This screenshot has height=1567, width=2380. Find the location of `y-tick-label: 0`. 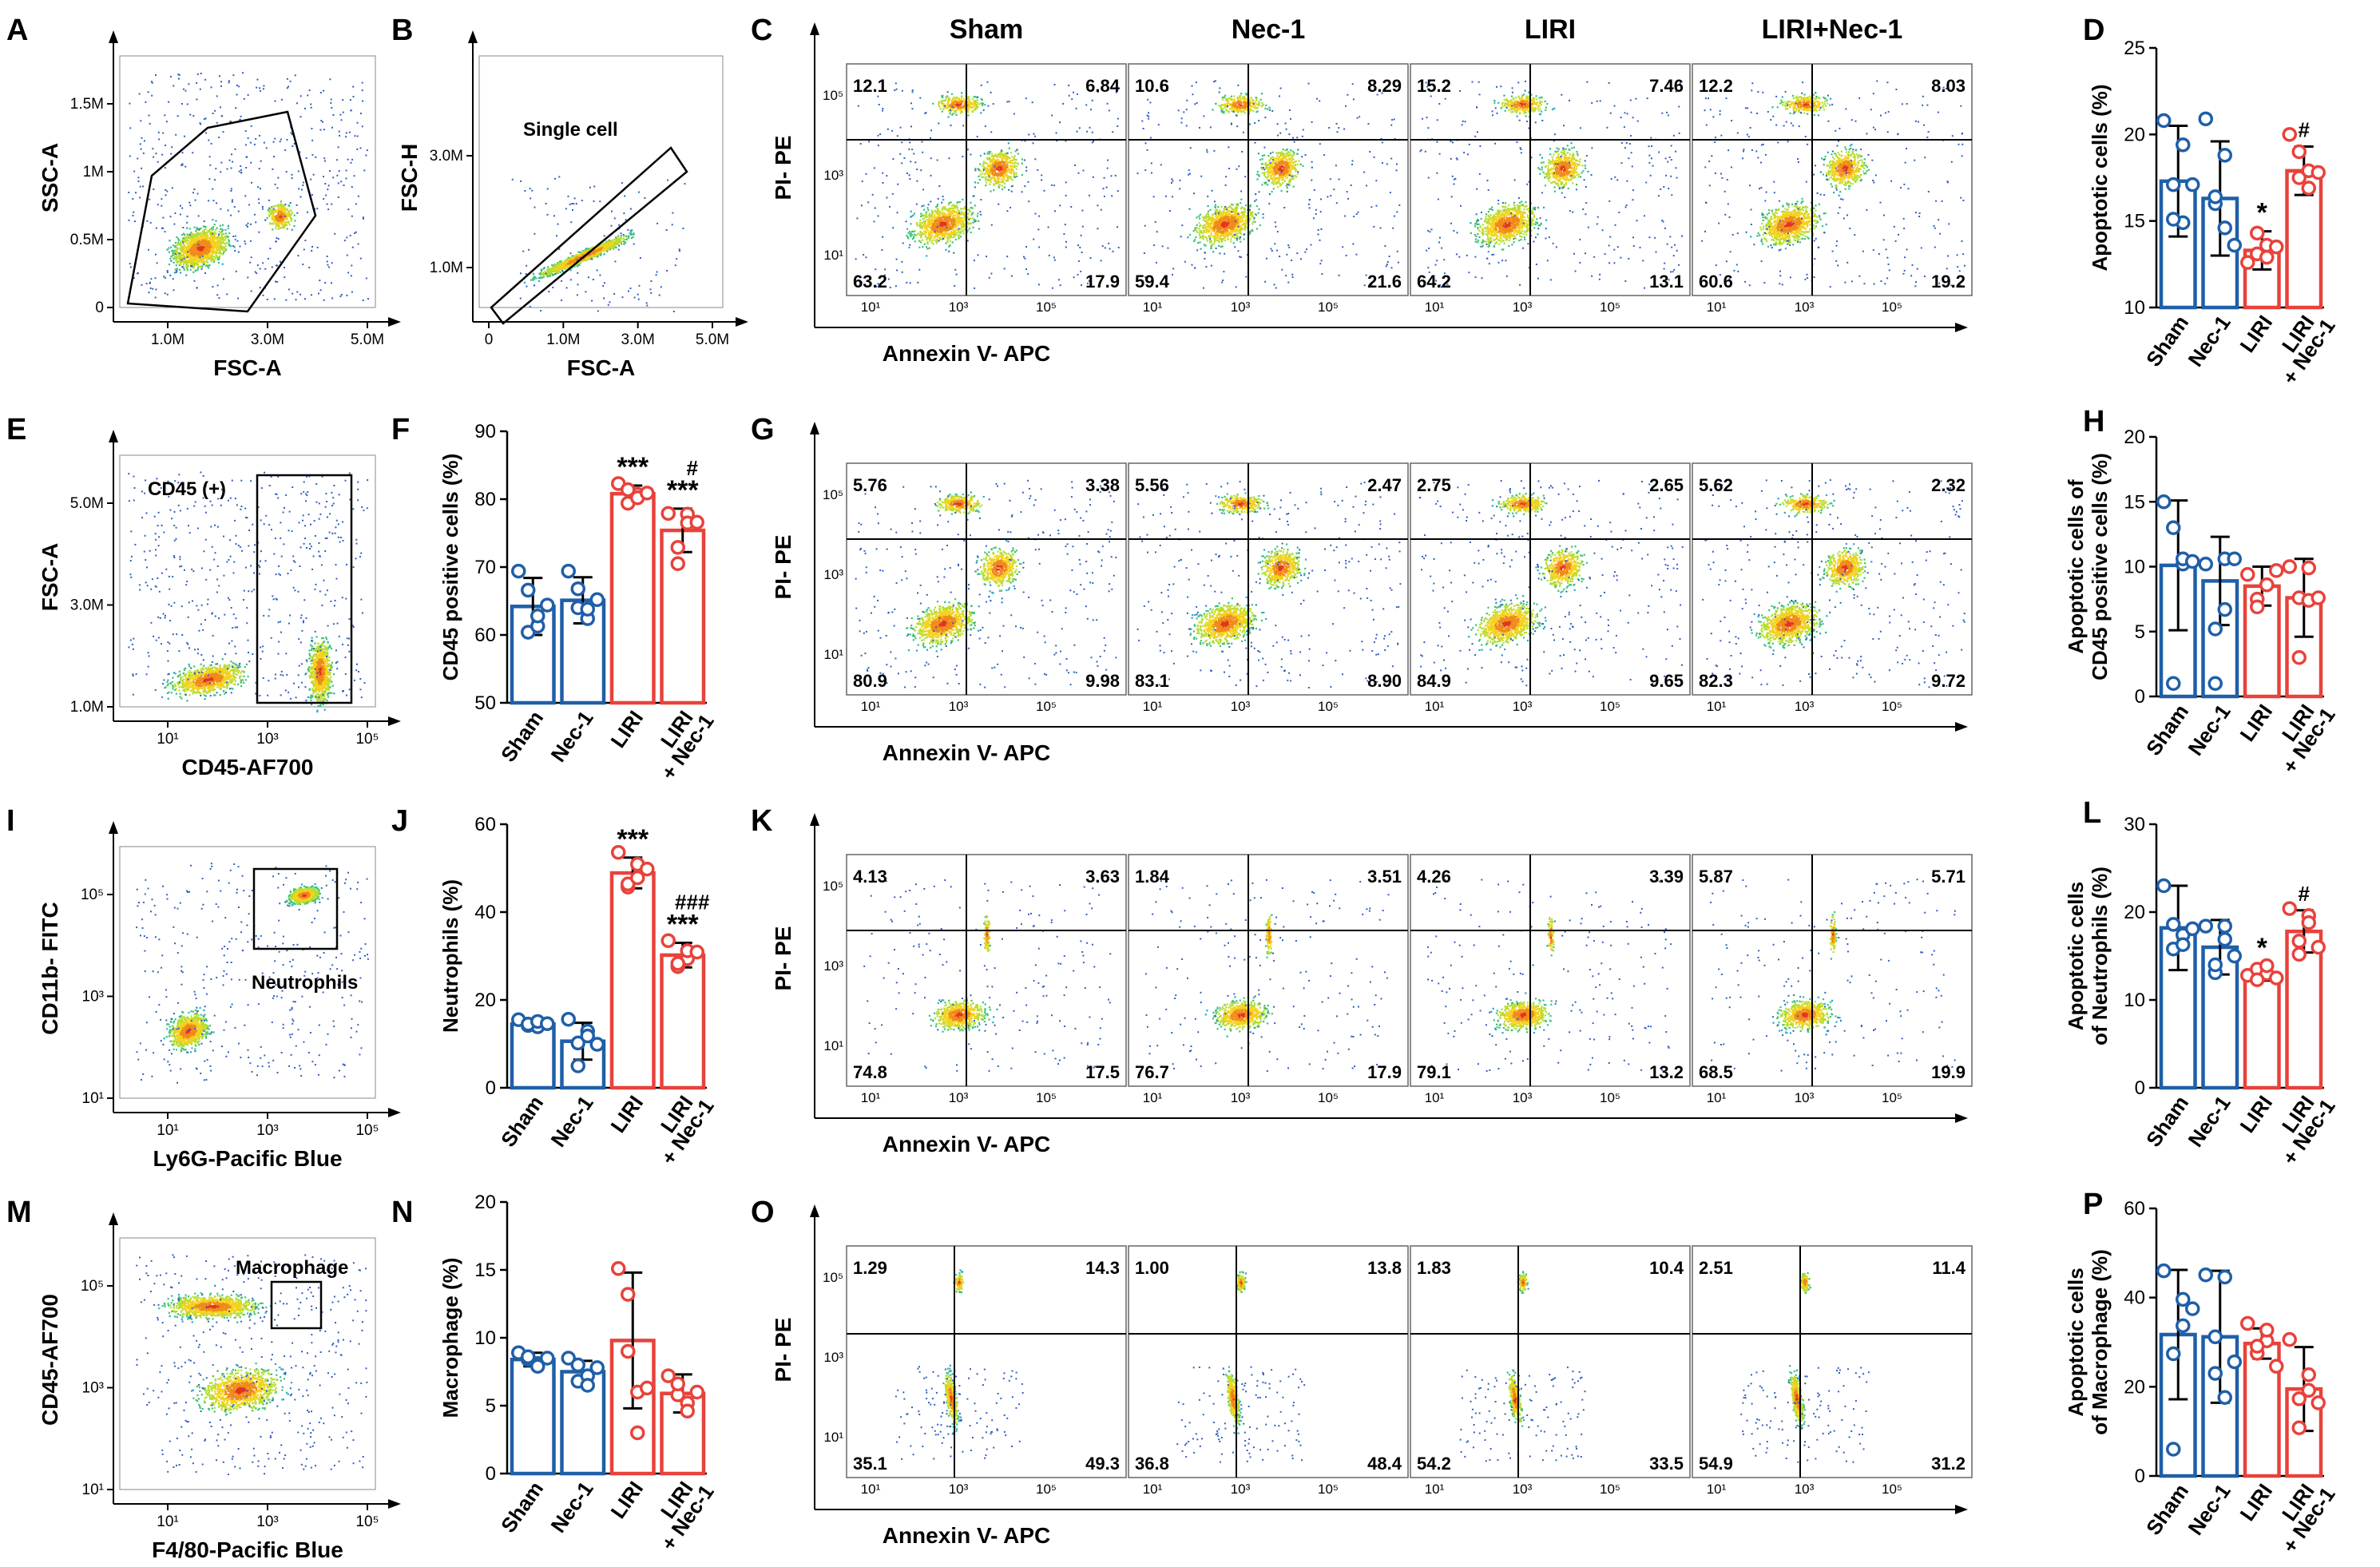

y-tick-label: 0 is located at coordinates (99, 308).